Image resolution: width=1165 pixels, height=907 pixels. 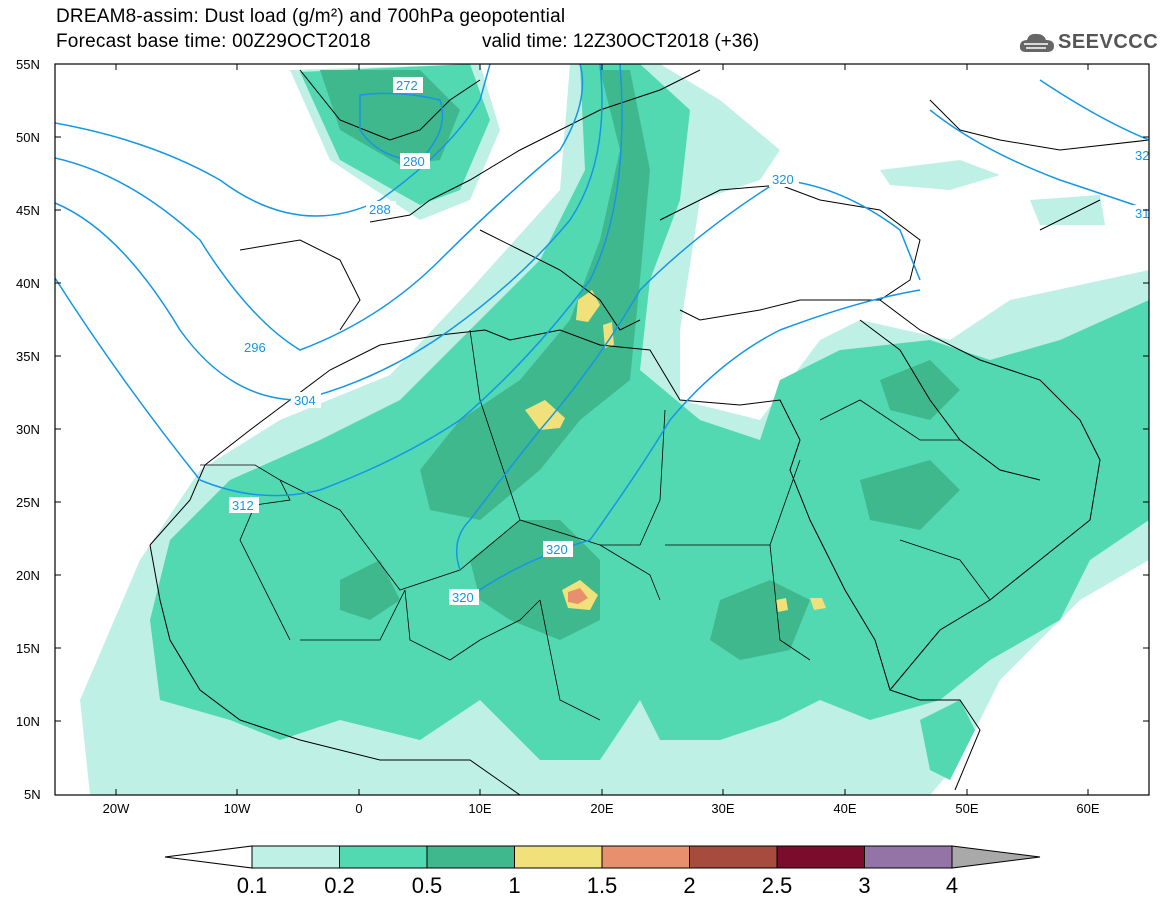 What do you see at coordinates (28, 64) in the screenshot?
I see `lat-label: 55N` at bounding box center [28, 64].